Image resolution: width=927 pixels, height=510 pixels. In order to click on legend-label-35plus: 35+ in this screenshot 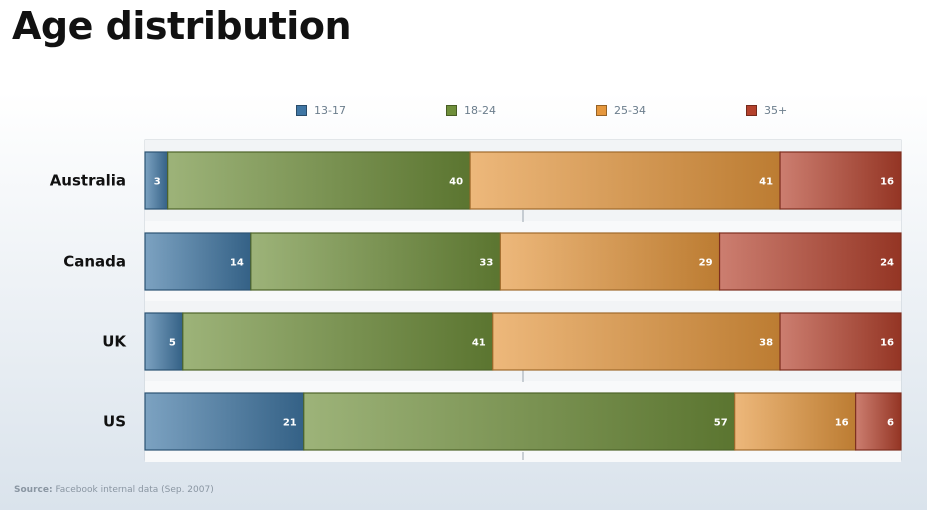, I will do `click(776, 110)`.